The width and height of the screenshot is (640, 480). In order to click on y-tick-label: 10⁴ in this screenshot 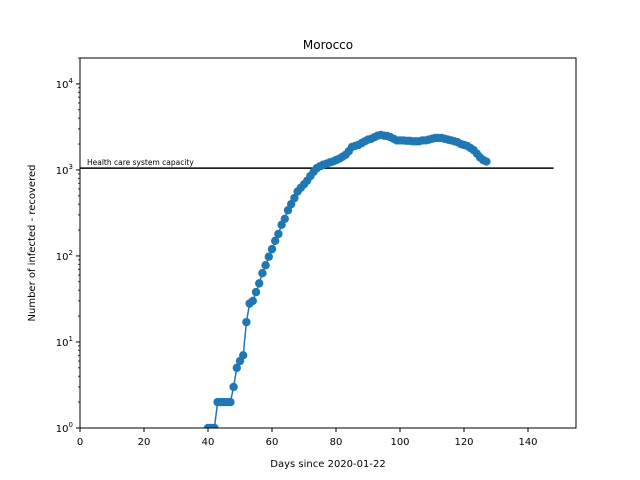, I will do `click(65, 84)`.